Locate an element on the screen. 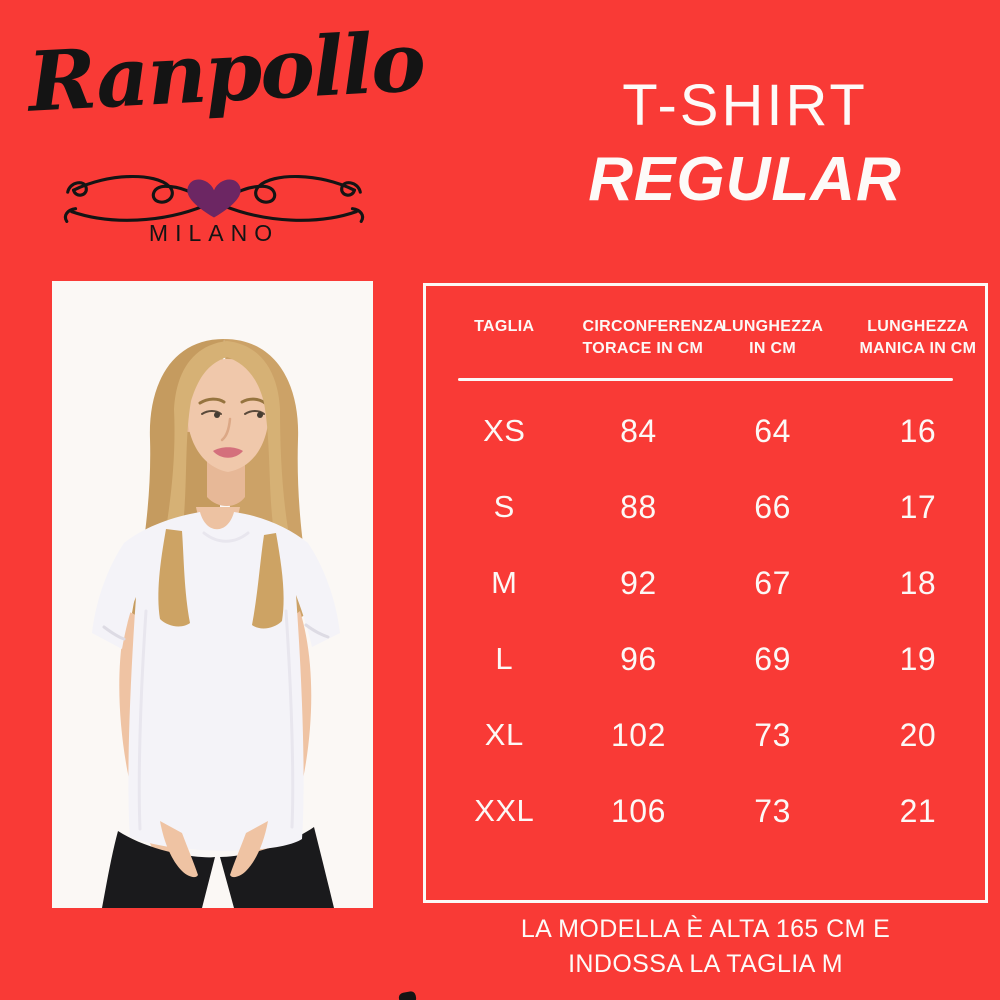  header-lunghezza-line2: IN CM is located at coordinates (772, 348).